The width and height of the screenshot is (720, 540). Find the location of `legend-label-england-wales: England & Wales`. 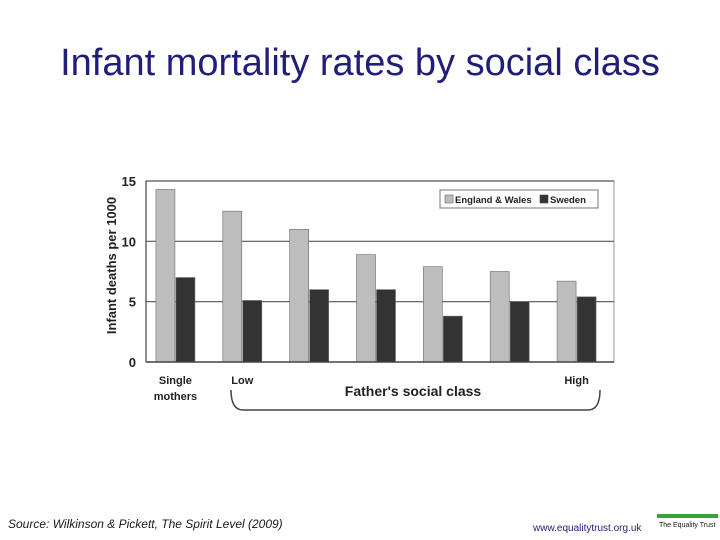

legend-label-england-wales: England & Wales is located at coordinates (493, 200).